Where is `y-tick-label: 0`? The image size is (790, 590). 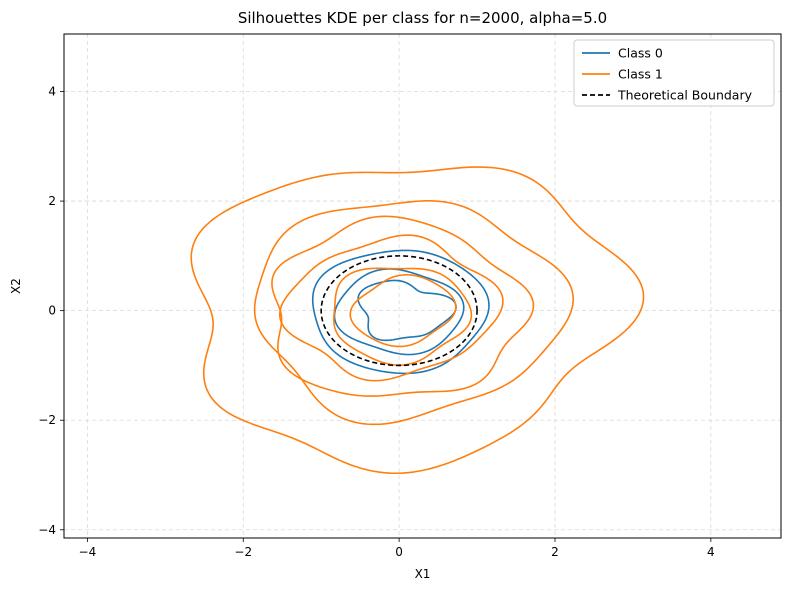
y-tick-label: 0 is located at coordinates (52, 311).